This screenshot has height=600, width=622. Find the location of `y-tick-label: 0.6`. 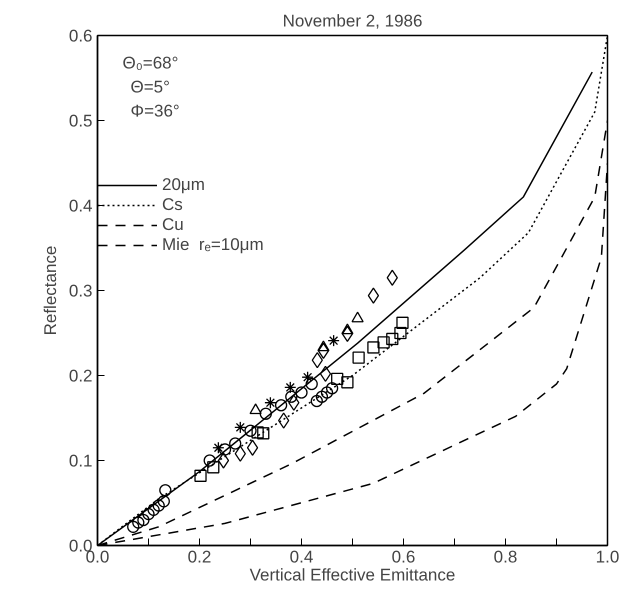

y-tick-label: 0.6 is located at coordinates (80, 36).